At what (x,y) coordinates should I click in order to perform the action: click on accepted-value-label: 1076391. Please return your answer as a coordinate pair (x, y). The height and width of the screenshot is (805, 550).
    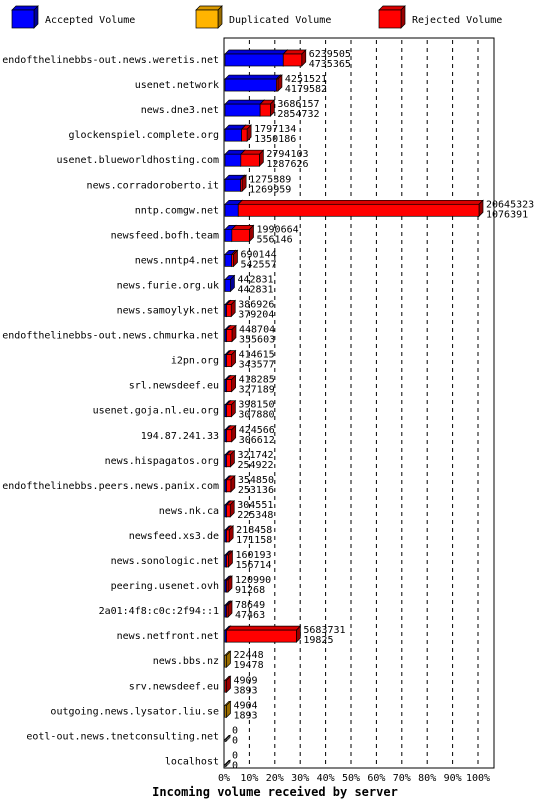
    Looking at the image, I should click on (507, 214).